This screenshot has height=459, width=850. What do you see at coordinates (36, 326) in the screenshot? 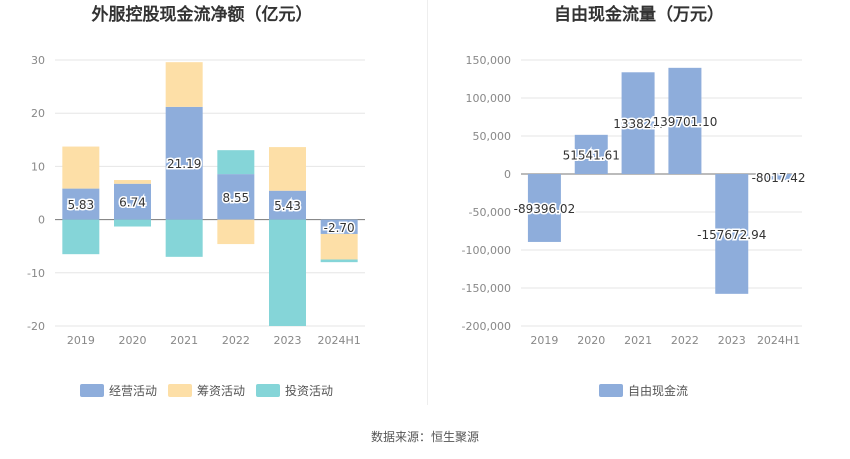
I see `y-tick-label: -20` at bounding box center [36, 326].